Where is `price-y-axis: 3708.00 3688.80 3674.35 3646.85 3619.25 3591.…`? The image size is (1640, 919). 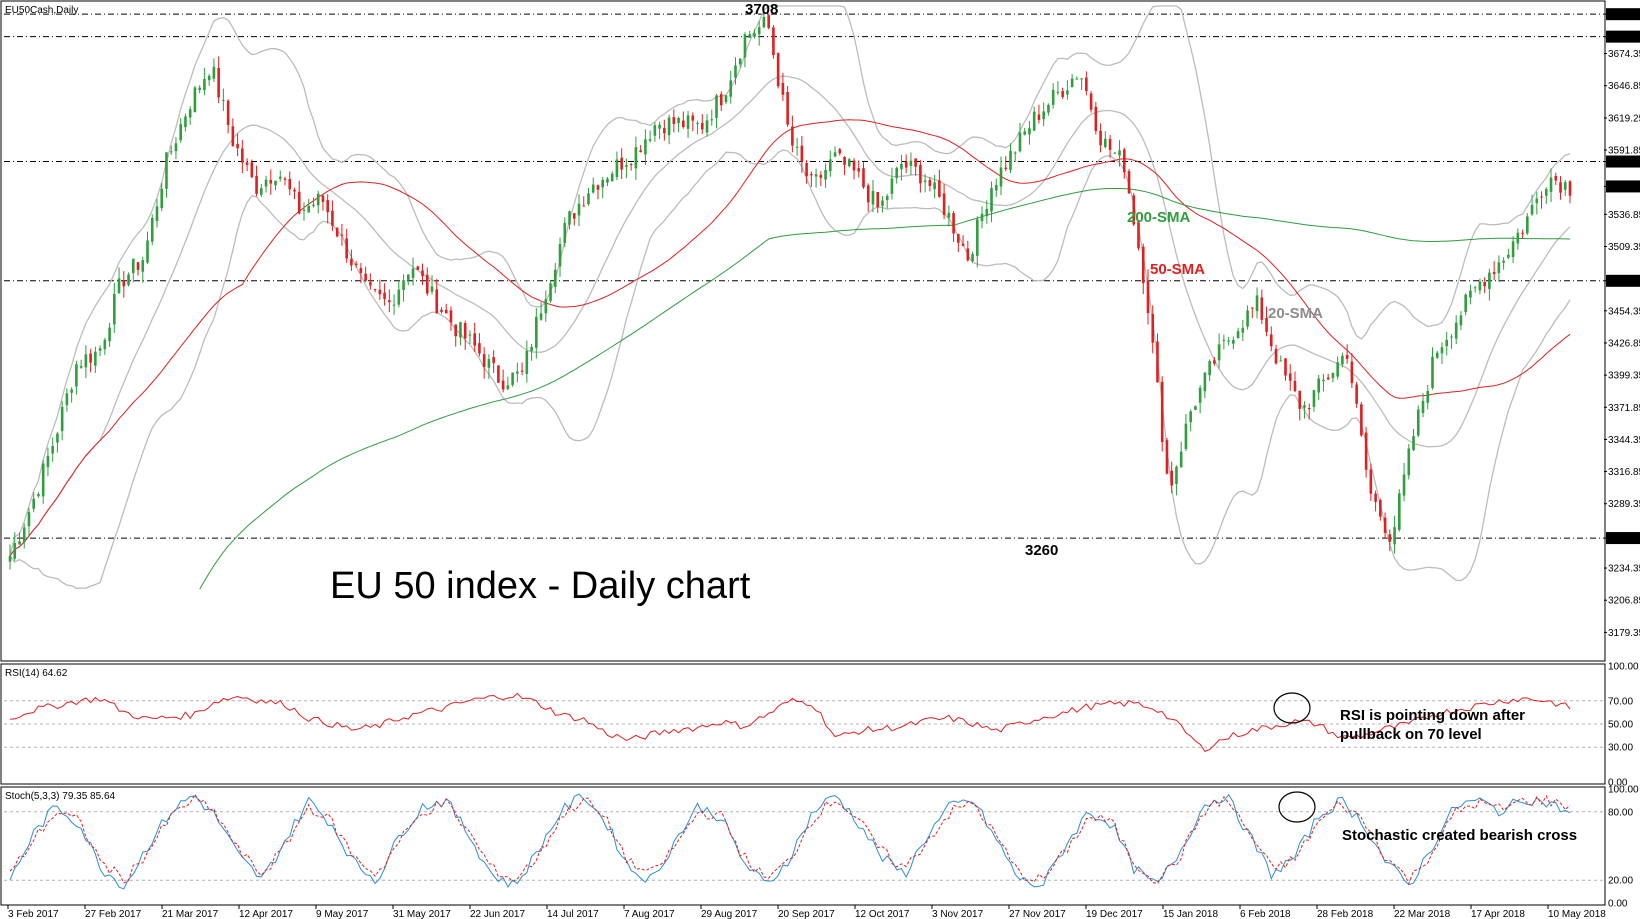
price-y-axis: 3708.00 3688.80 3674.35 3646.85 3619.25 3591.… is located at coordinates (1622, 323).